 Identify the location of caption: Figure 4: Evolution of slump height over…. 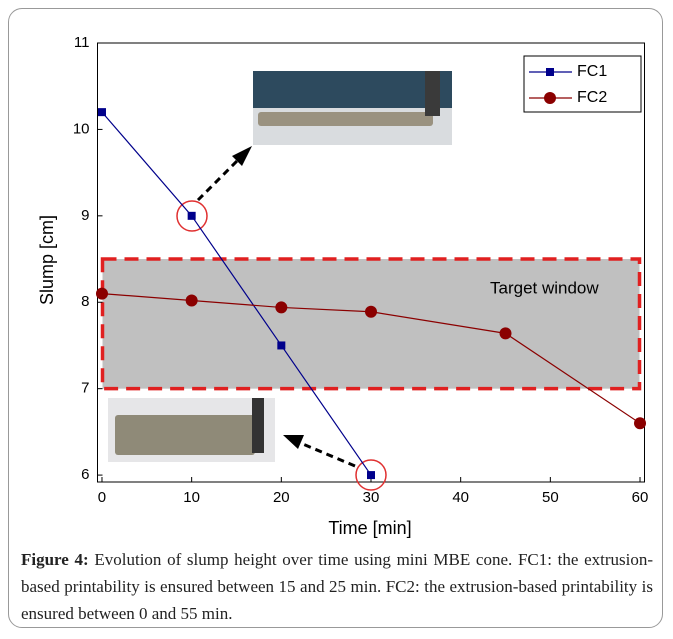
(337, 586).